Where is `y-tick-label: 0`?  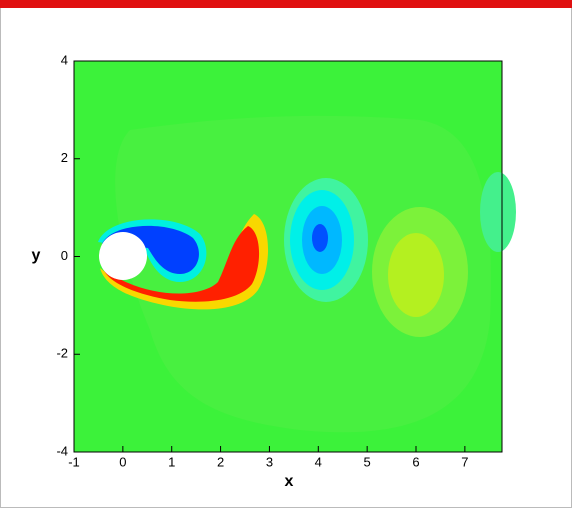 y-tick-label: 0 is located at coordinates (64, 255).